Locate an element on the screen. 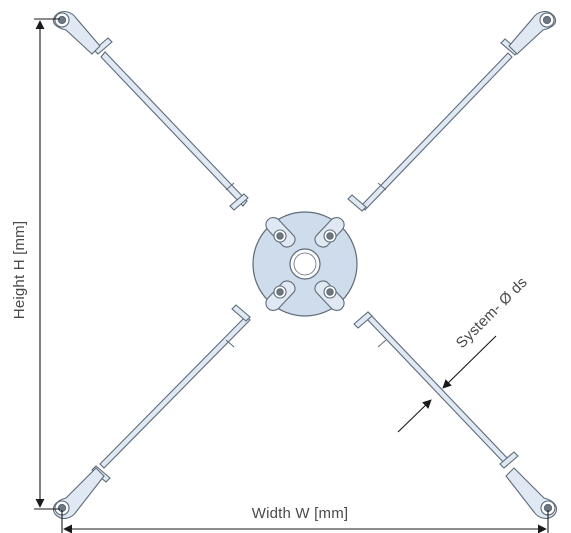 This screenshot has height=533, width=571. fork-inner-top-right is located at coordinates (329, 232).